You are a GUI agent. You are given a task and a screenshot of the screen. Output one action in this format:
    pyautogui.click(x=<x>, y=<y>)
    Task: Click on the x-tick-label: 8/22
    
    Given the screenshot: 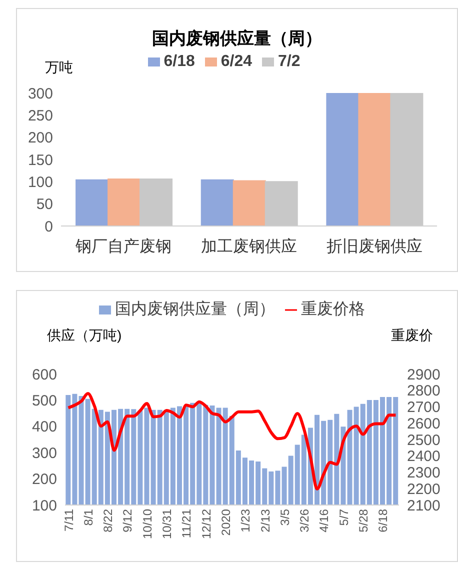 What is the action you would take?
    pyautogui.click(x=108, y=520)
    